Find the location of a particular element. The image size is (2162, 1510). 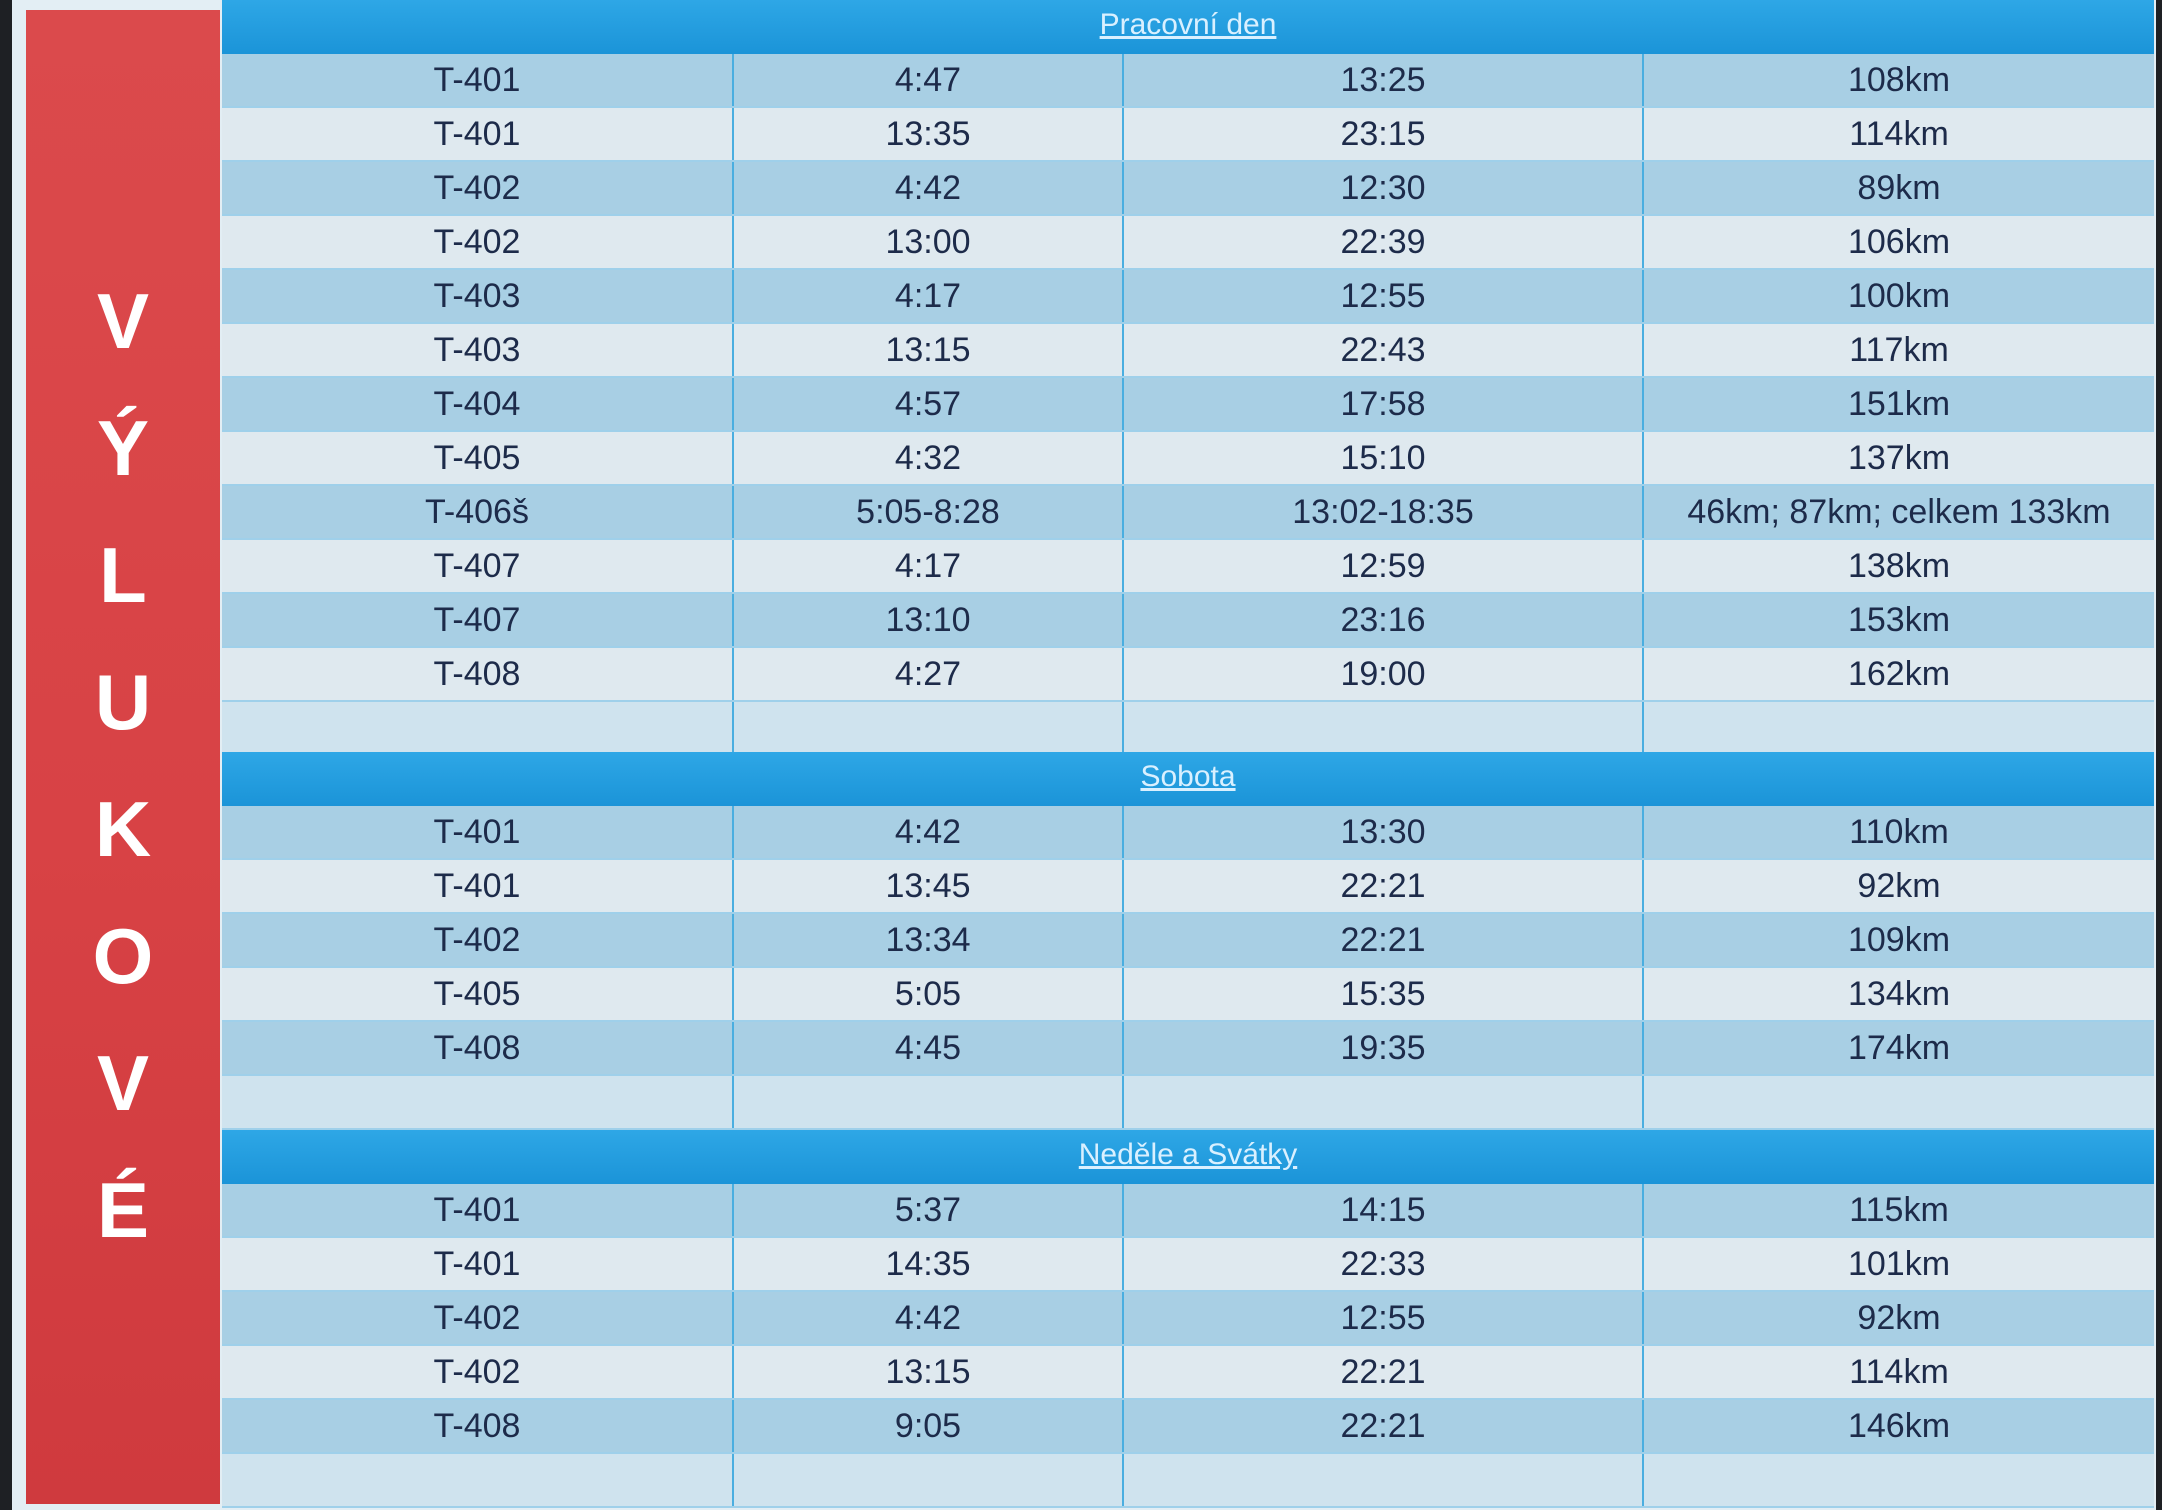

distance-cell: 46km; 87km; celkem 133km is located at coordinates (1899, 511).